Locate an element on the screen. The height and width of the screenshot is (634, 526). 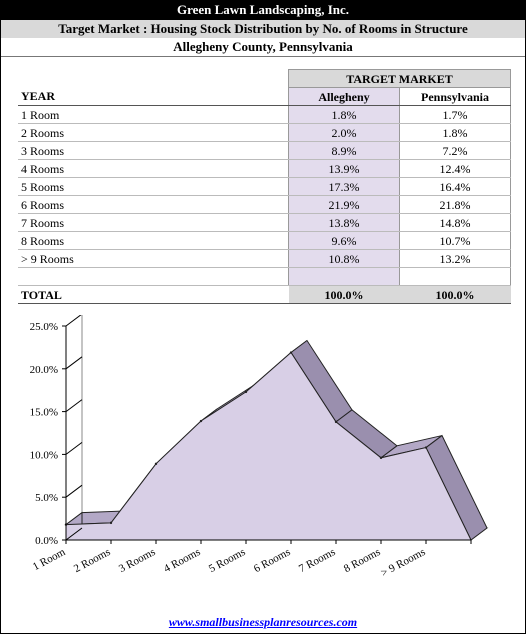
pennsylvania-value: 12.4% is located at coordinates (455, 168).